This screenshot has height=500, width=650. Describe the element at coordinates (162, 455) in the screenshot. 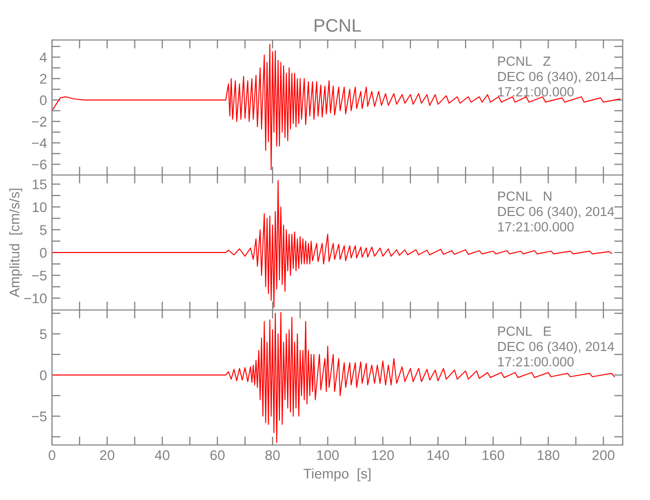

I see `x-tick-label: 40` at that location.